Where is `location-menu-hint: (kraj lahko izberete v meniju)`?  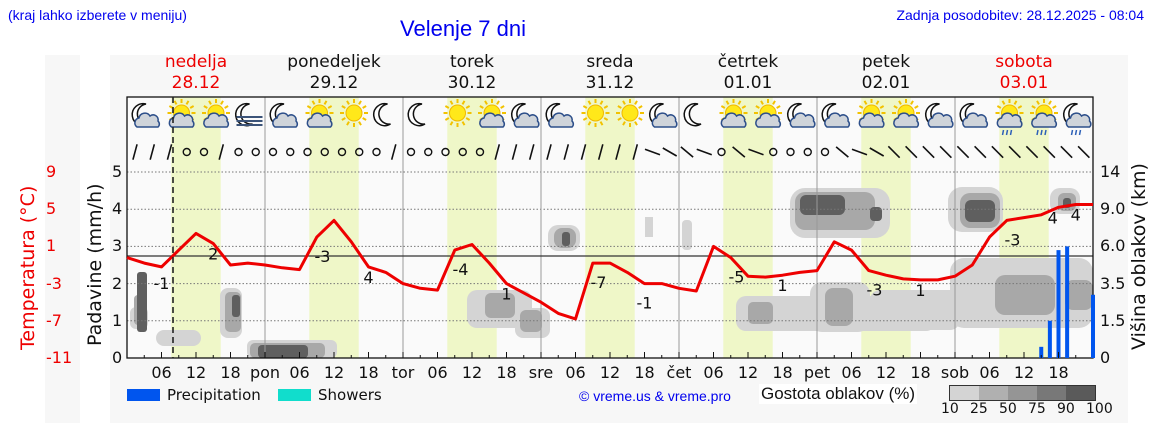 location-menu-hint: (kraj lahko izberete v meniju) is located at coordinates (97, 15).